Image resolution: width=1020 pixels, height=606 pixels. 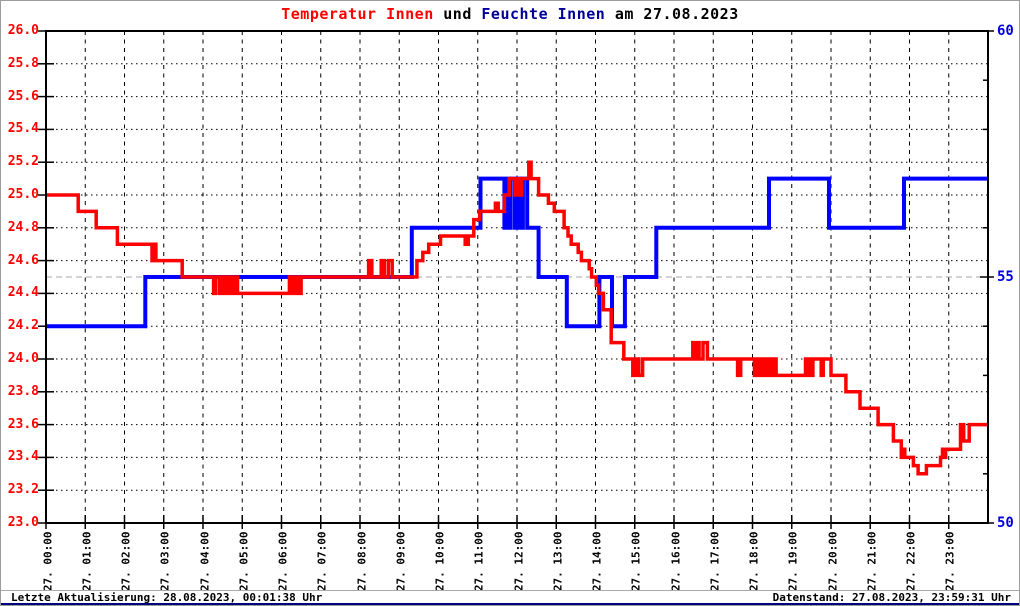 I want to click on x-tick-label: 27. 18:00, so click(x=754, y=561).